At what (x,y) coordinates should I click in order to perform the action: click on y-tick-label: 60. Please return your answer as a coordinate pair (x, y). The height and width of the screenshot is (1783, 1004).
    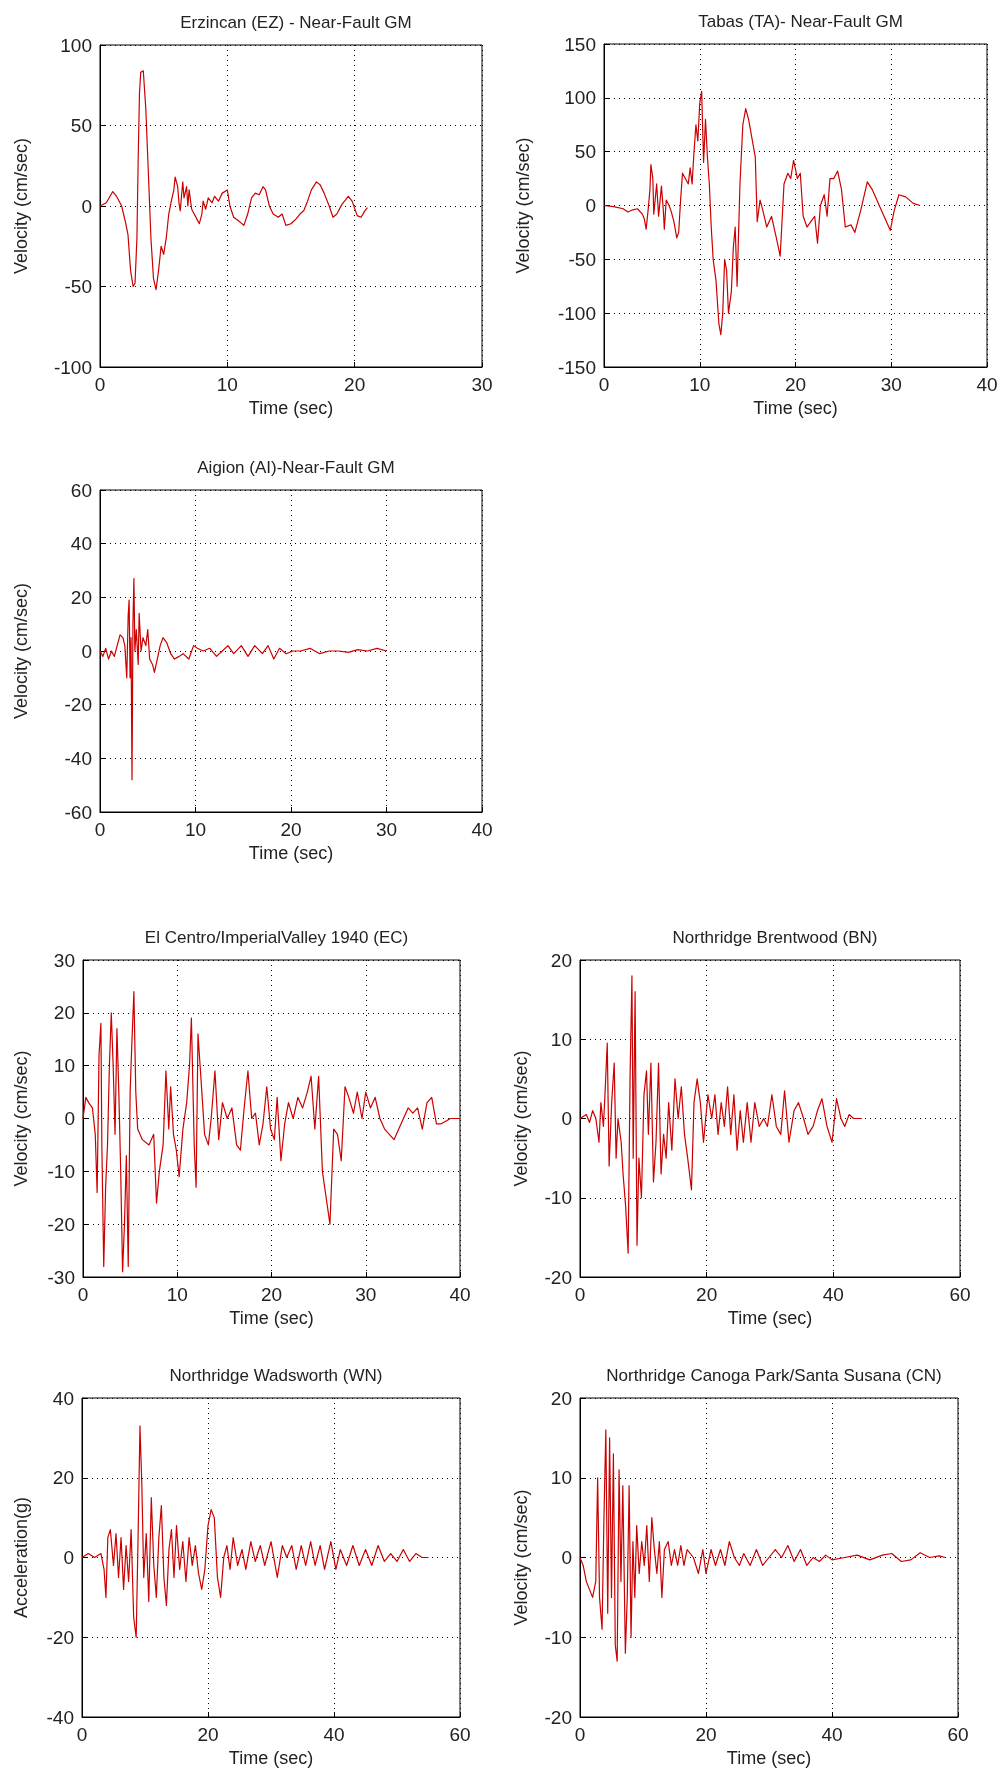
    Looking at the image, I should click on (81, 490).